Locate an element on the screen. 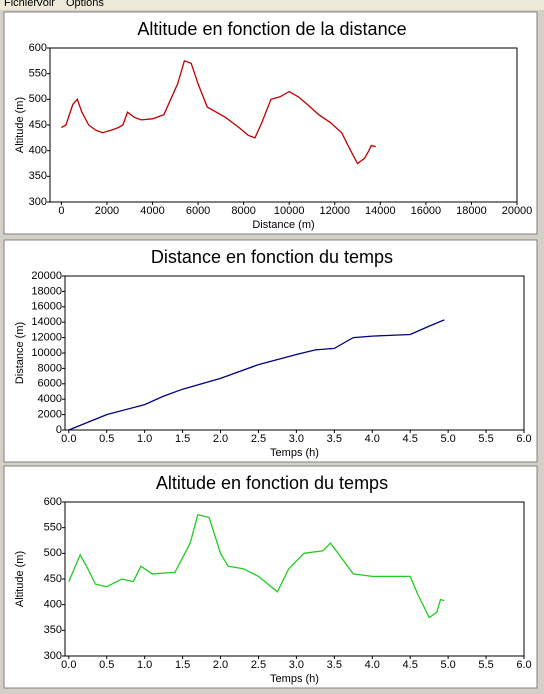 This screenshot has width=544, height=694. x-axis-label: Distance (m) is located at coordinates (283, 225).